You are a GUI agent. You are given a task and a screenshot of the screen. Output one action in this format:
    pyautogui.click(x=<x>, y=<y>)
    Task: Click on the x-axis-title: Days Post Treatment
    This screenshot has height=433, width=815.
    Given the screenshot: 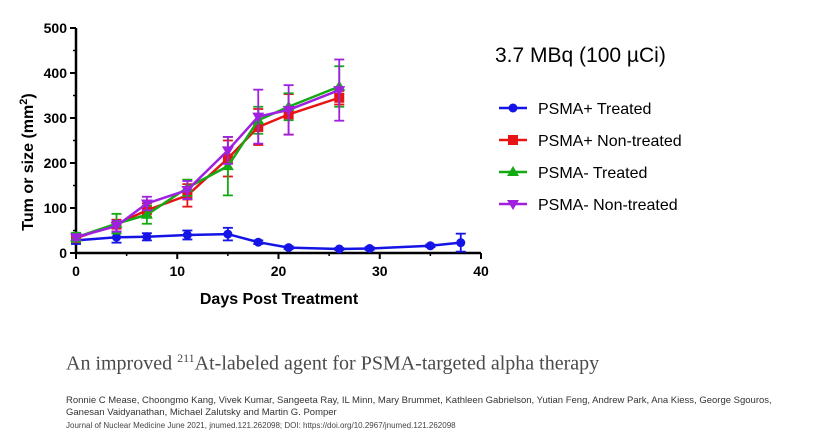 What is the action you would take?
    pyautogui.click(x=279, y=299)
    